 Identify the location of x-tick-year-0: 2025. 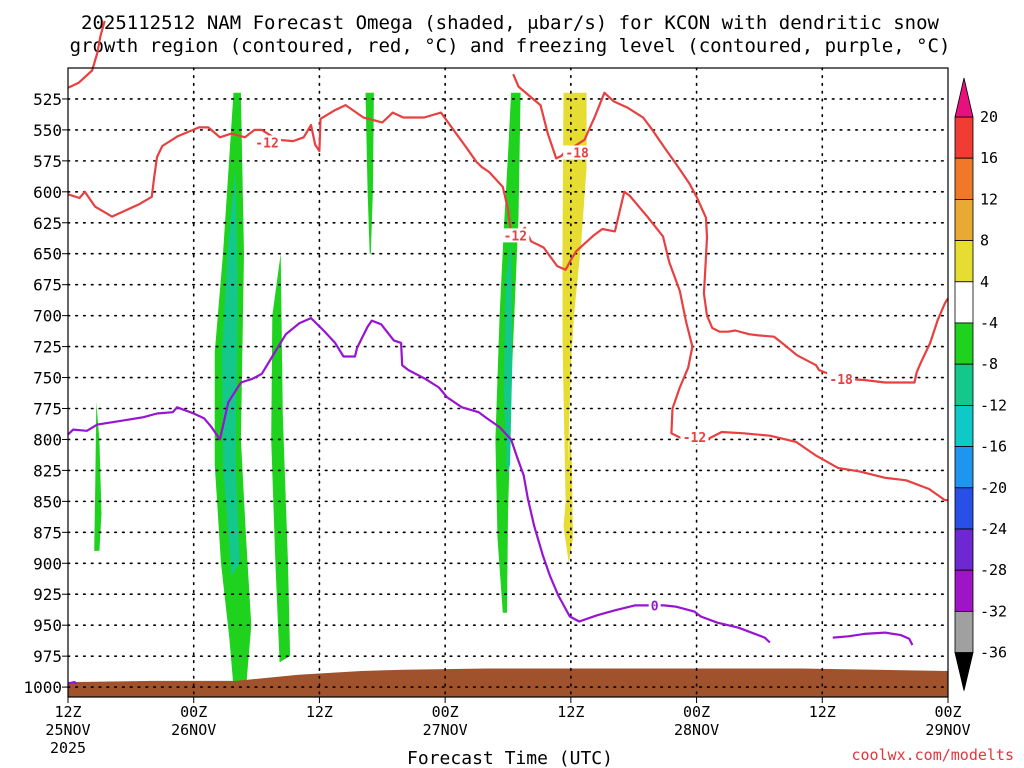
(68, 748).